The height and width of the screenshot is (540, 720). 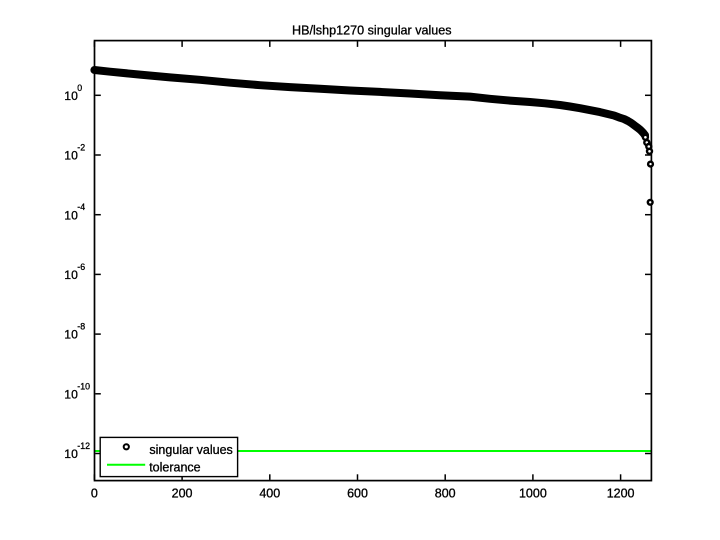 What do you see at coordinates (372, 30) in the screenshot?
I see `svg-text: HB/lshp1270 singular values` at bounding box center [372, 30].